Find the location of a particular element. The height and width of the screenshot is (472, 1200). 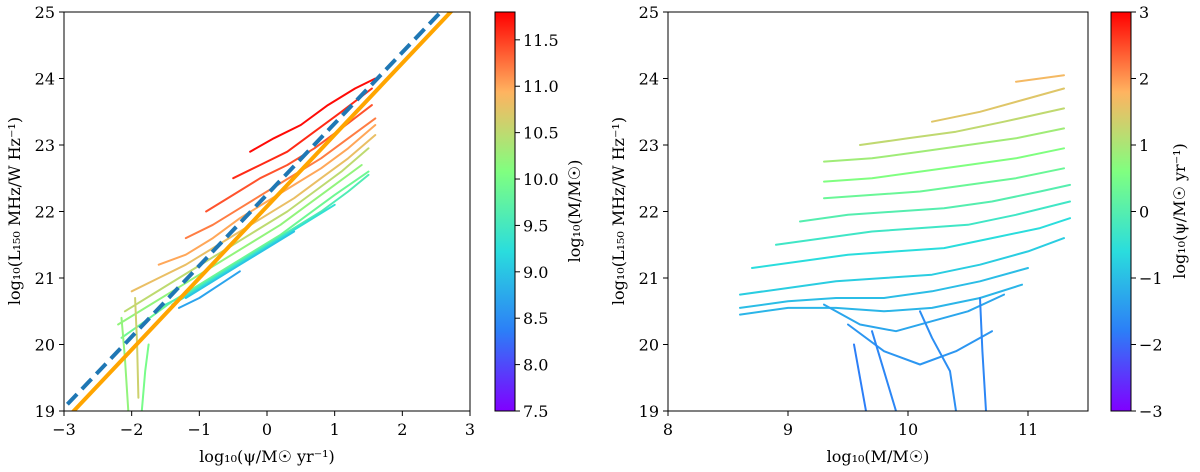

series-drop-10.0 is located at coordinates (145, 377).